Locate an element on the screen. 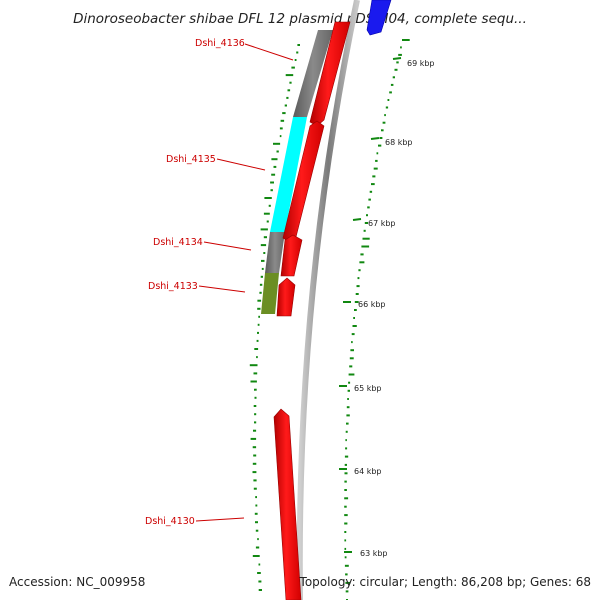 The height and width of the screenshot is (600, 600). kbp-label-65: 65 kbp is located at coordinates (368, 388).